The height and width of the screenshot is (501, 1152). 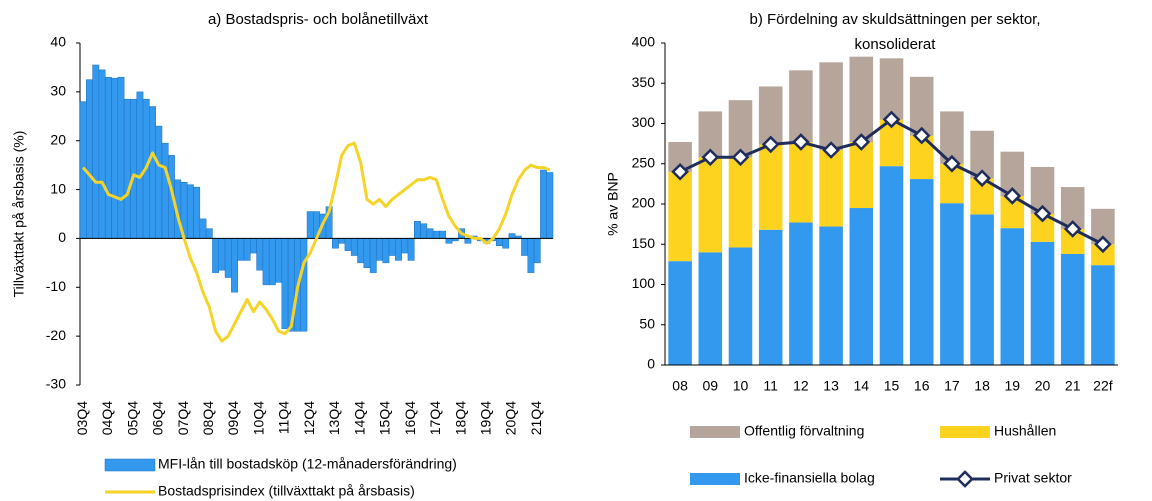 I want to click on x-tick-label: 07Q4, so click(x=183, y=418).